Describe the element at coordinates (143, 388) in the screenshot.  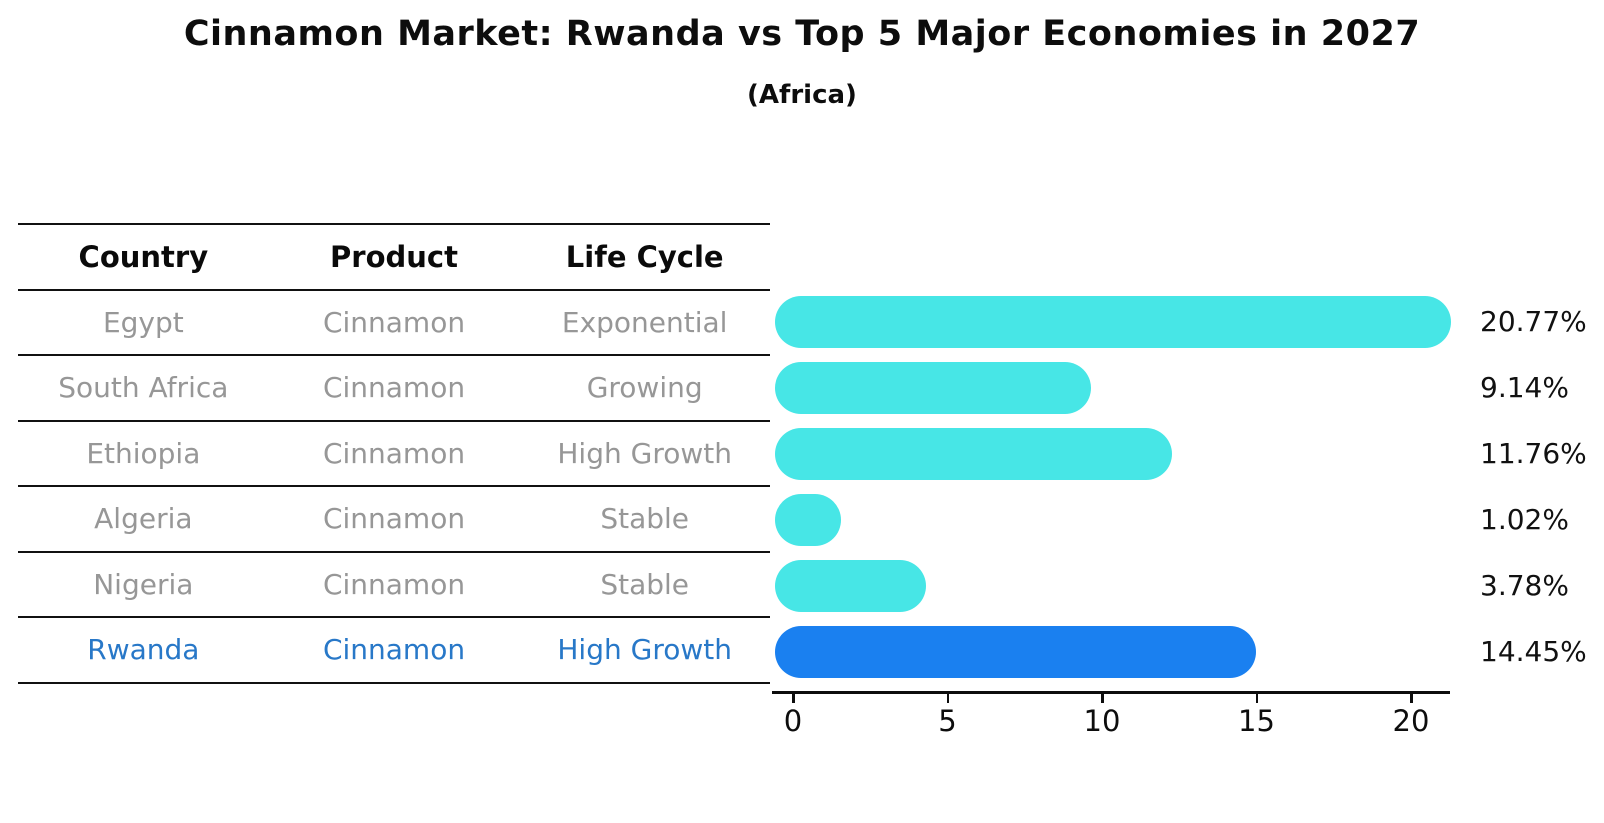
I see `country-cell: South Africa` at that location.